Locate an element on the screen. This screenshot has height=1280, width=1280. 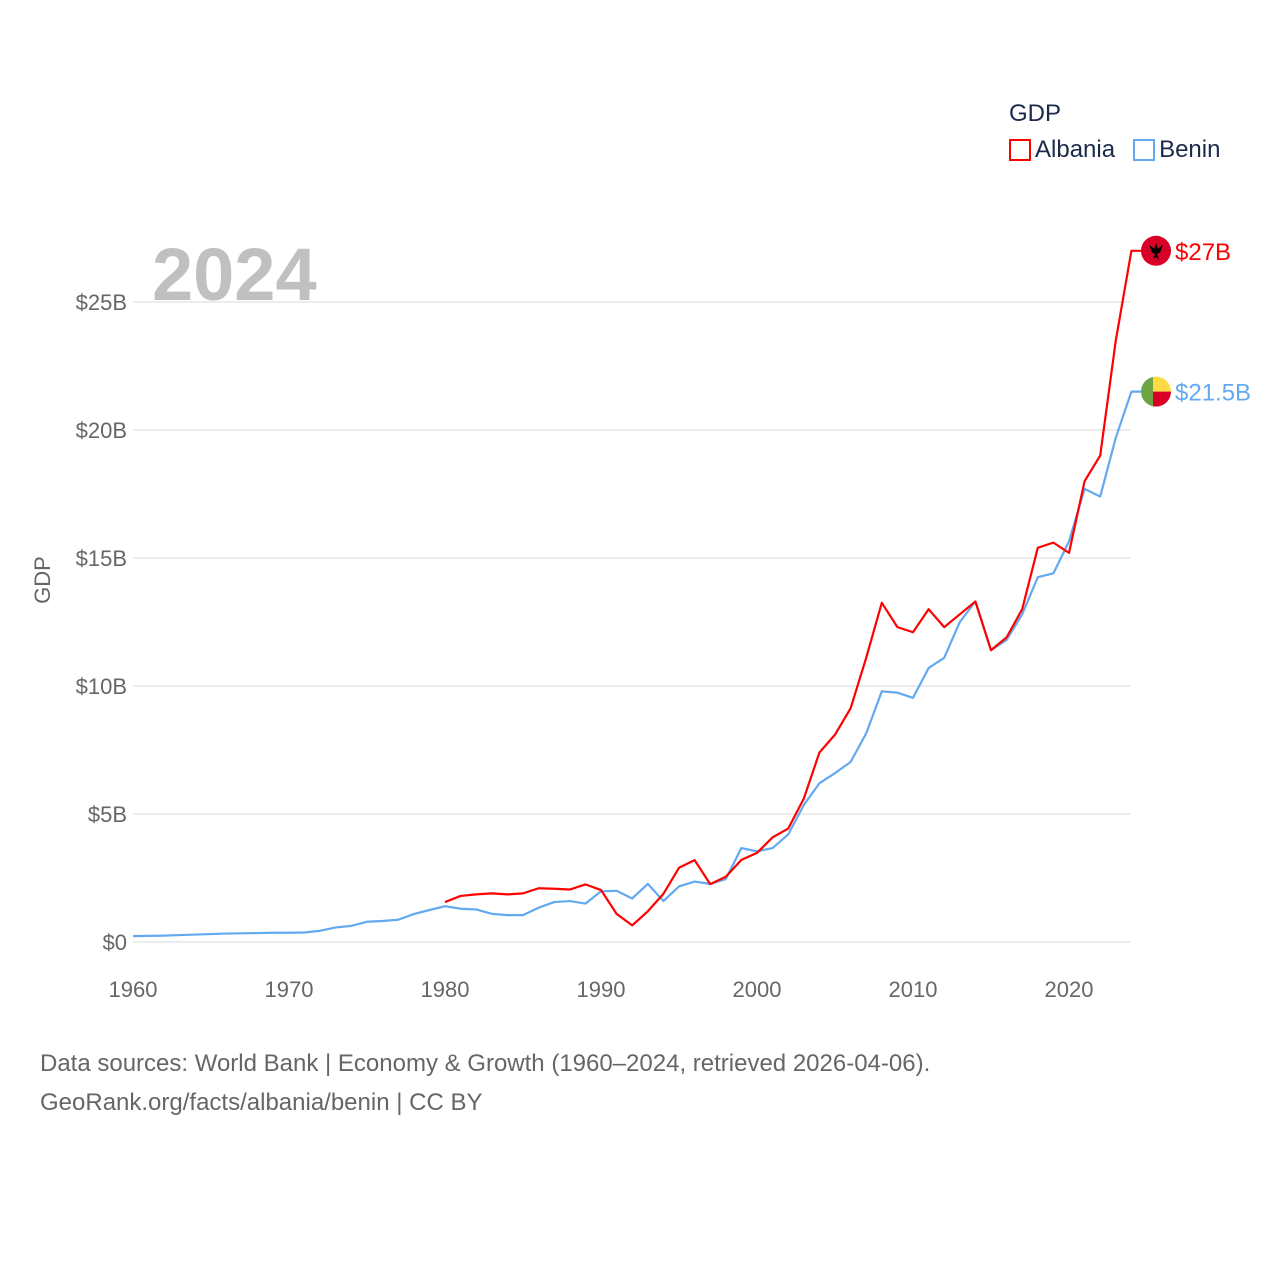
y-tick-label: $20B is located at coordinates (101, 430).